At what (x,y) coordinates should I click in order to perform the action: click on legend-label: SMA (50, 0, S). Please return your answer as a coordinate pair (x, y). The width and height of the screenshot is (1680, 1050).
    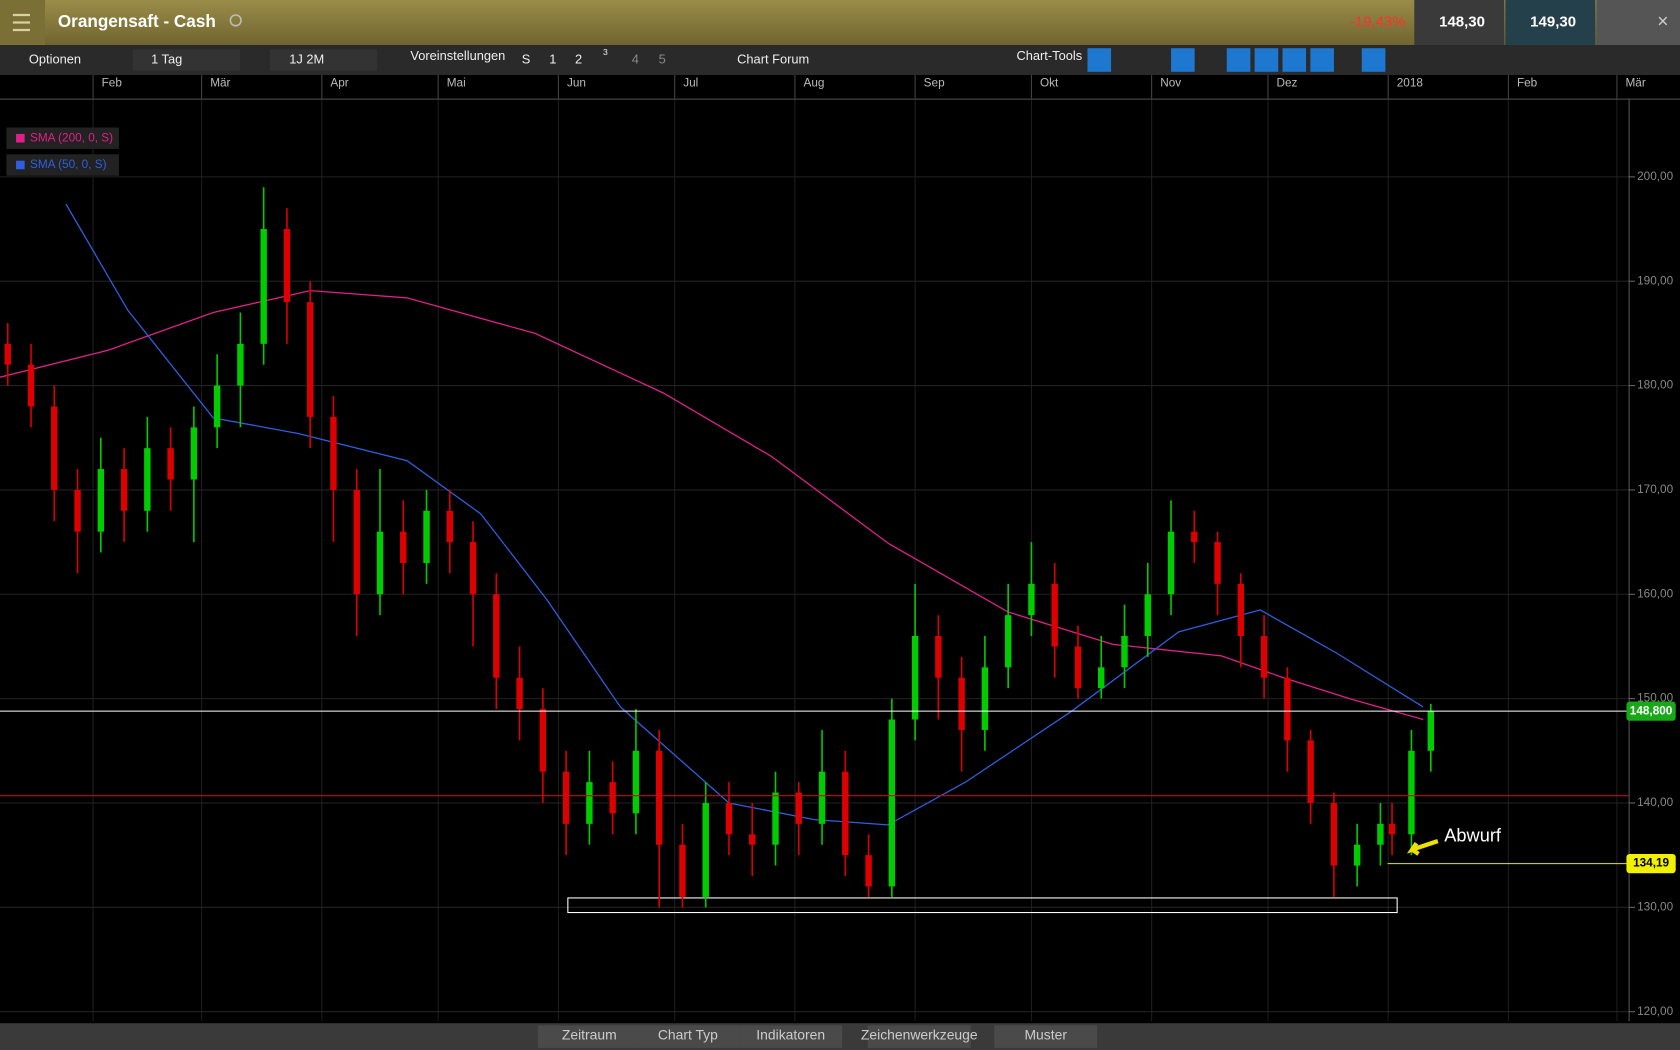
    Looking at the image, I should click on (68, 164).